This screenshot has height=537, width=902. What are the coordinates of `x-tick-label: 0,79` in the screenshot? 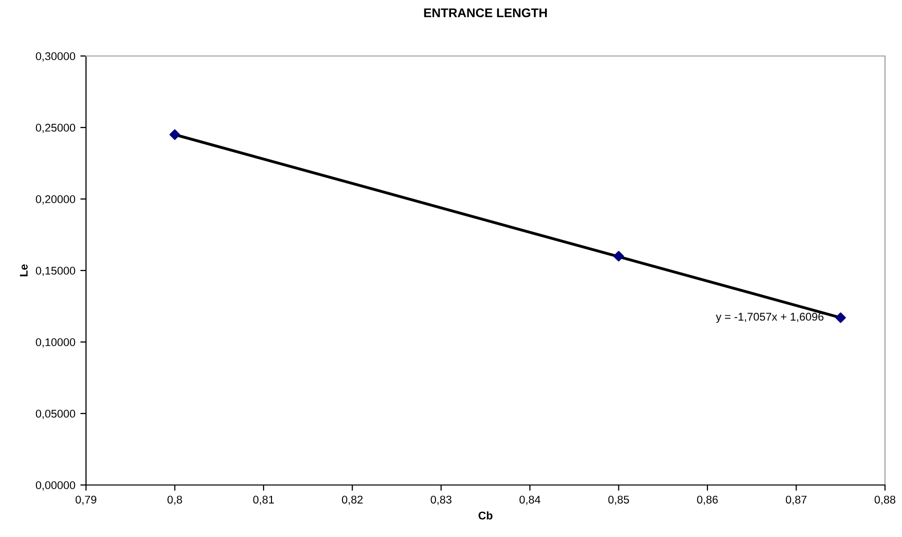 It's located at (86, 500).